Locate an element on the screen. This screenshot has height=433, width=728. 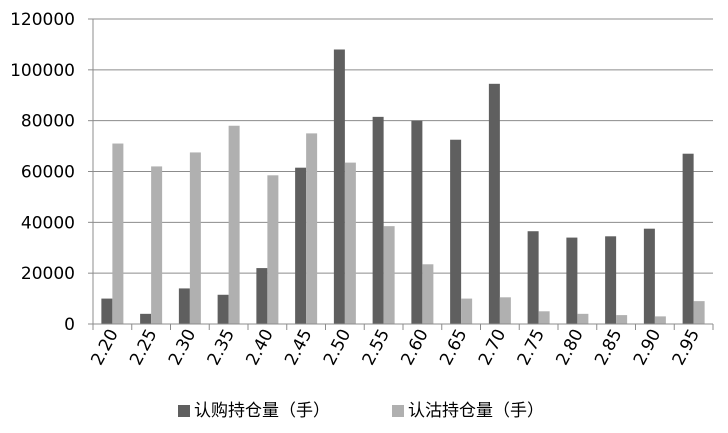
bar-put-2.35 is located at coordinates (234, 224).